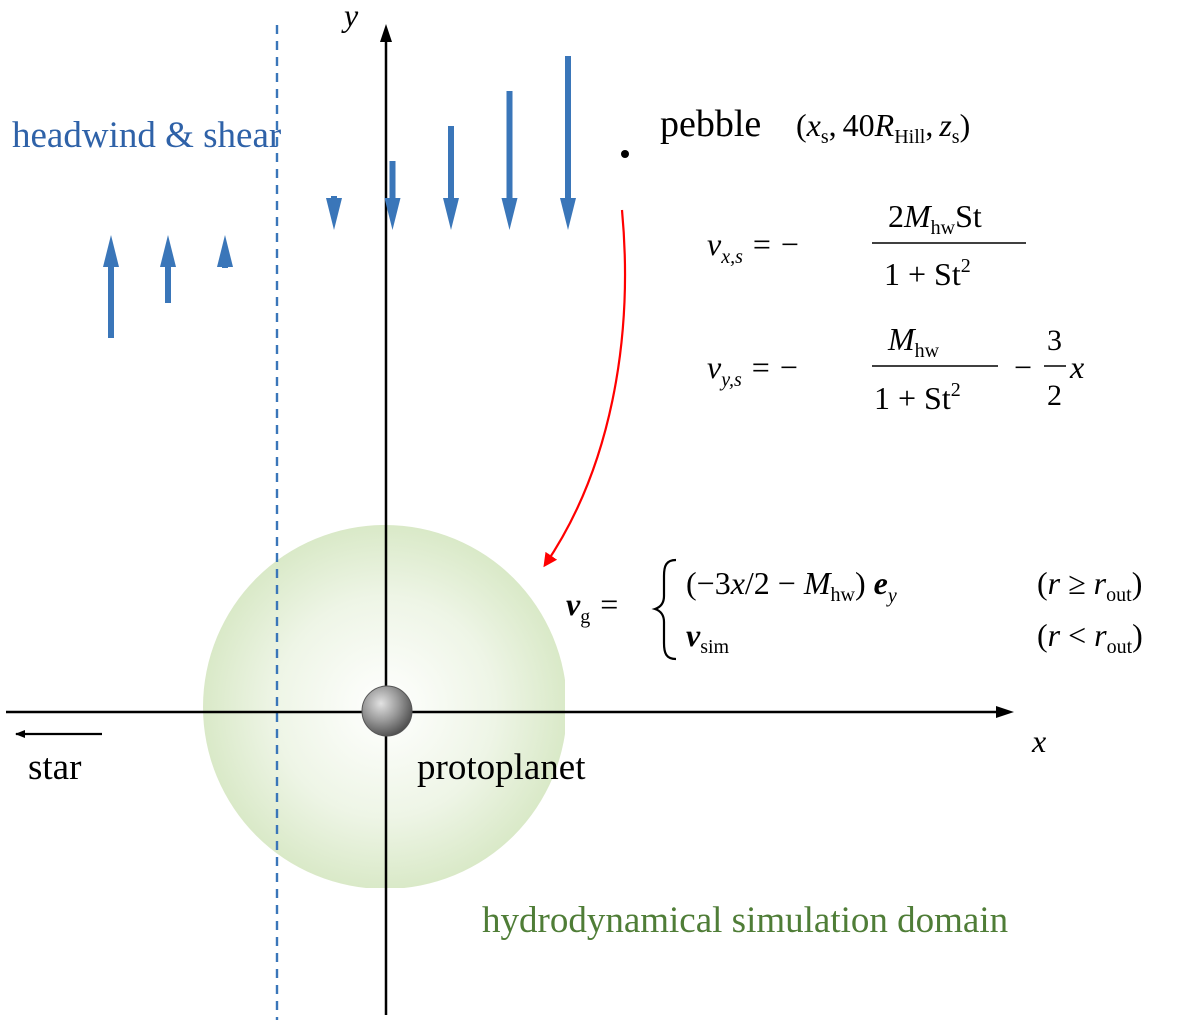 This screenshot has width=1200, height=1028. What do you see at coordinates (866, 245) in the screenshot?
I see `vx-equation: vx,s = − 2MhwSt 1 + St2` at bounding box center [866, 245].